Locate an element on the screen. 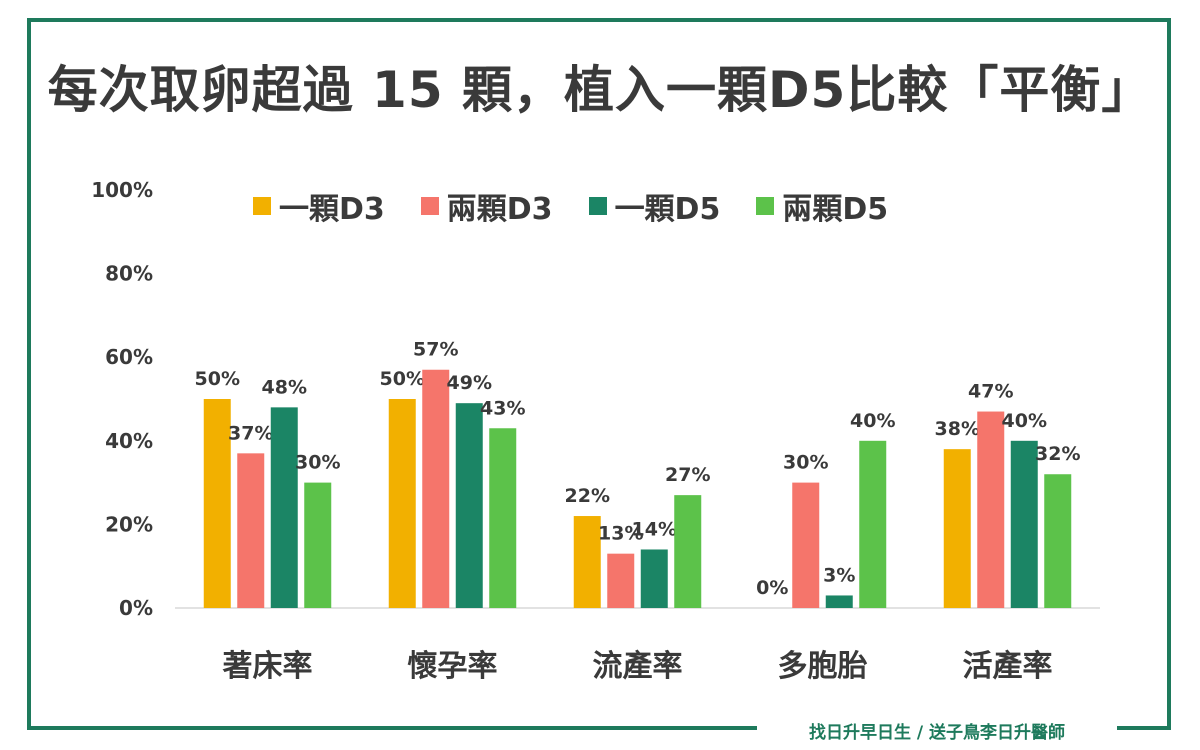 The height and width of the screenshot is (750, 1200). x-tick-label: 流產率 is located at coordinates (638, 666).